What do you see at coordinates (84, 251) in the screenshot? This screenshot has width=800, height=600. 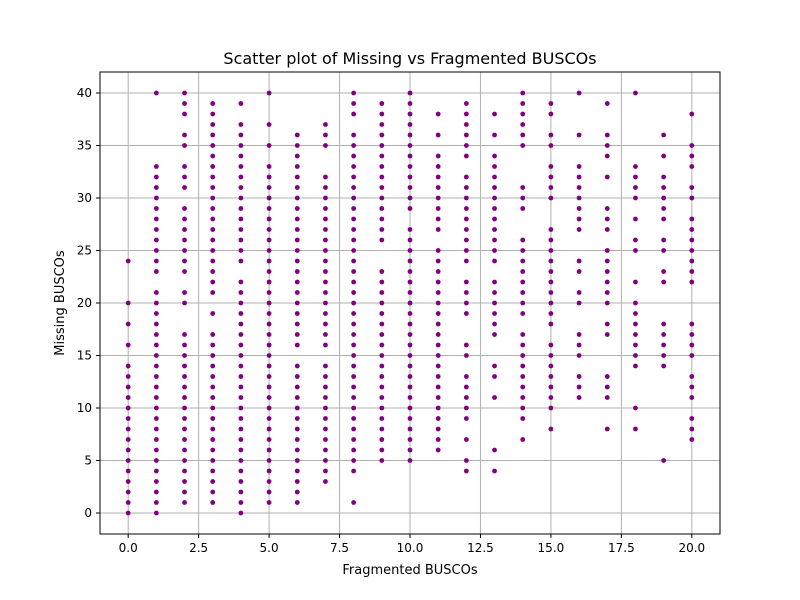 I see `y-tick-label: 25` at bounding box center [84, 251].